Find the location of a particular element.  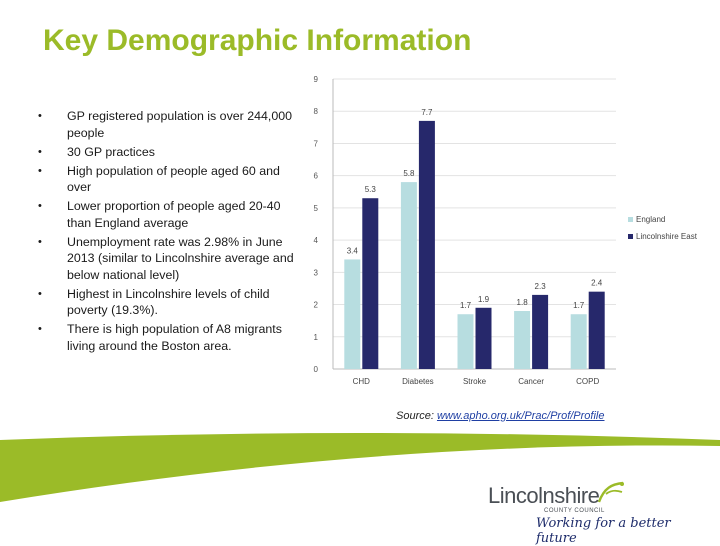

y-tick-label: 0 is located at coordinates (316, 369).